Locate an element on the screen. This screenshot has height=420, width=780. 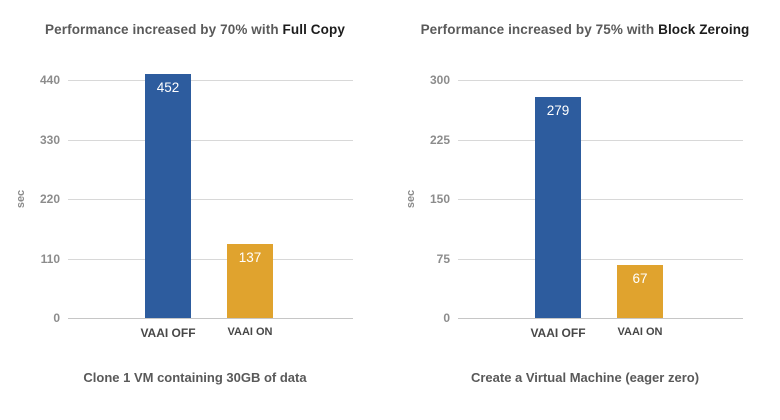
bar-value-label: 67 is located at coordinates (640, 278).